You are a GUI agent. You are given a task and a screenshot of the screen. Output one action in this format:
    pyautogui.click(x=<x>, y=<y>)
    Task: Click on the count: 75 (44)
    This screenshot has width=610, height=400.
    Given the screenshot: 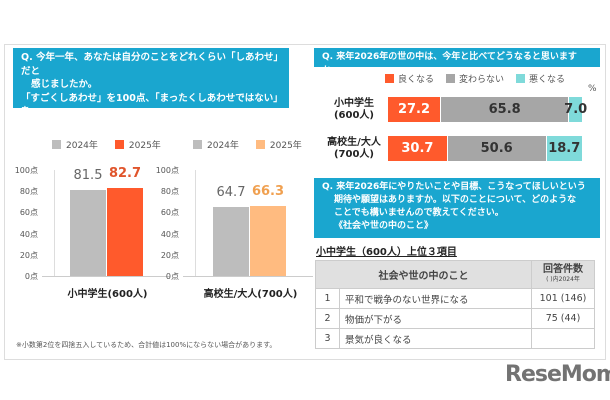 What is the action you would take?
    pyautogui.click(x=563, y=318)
    